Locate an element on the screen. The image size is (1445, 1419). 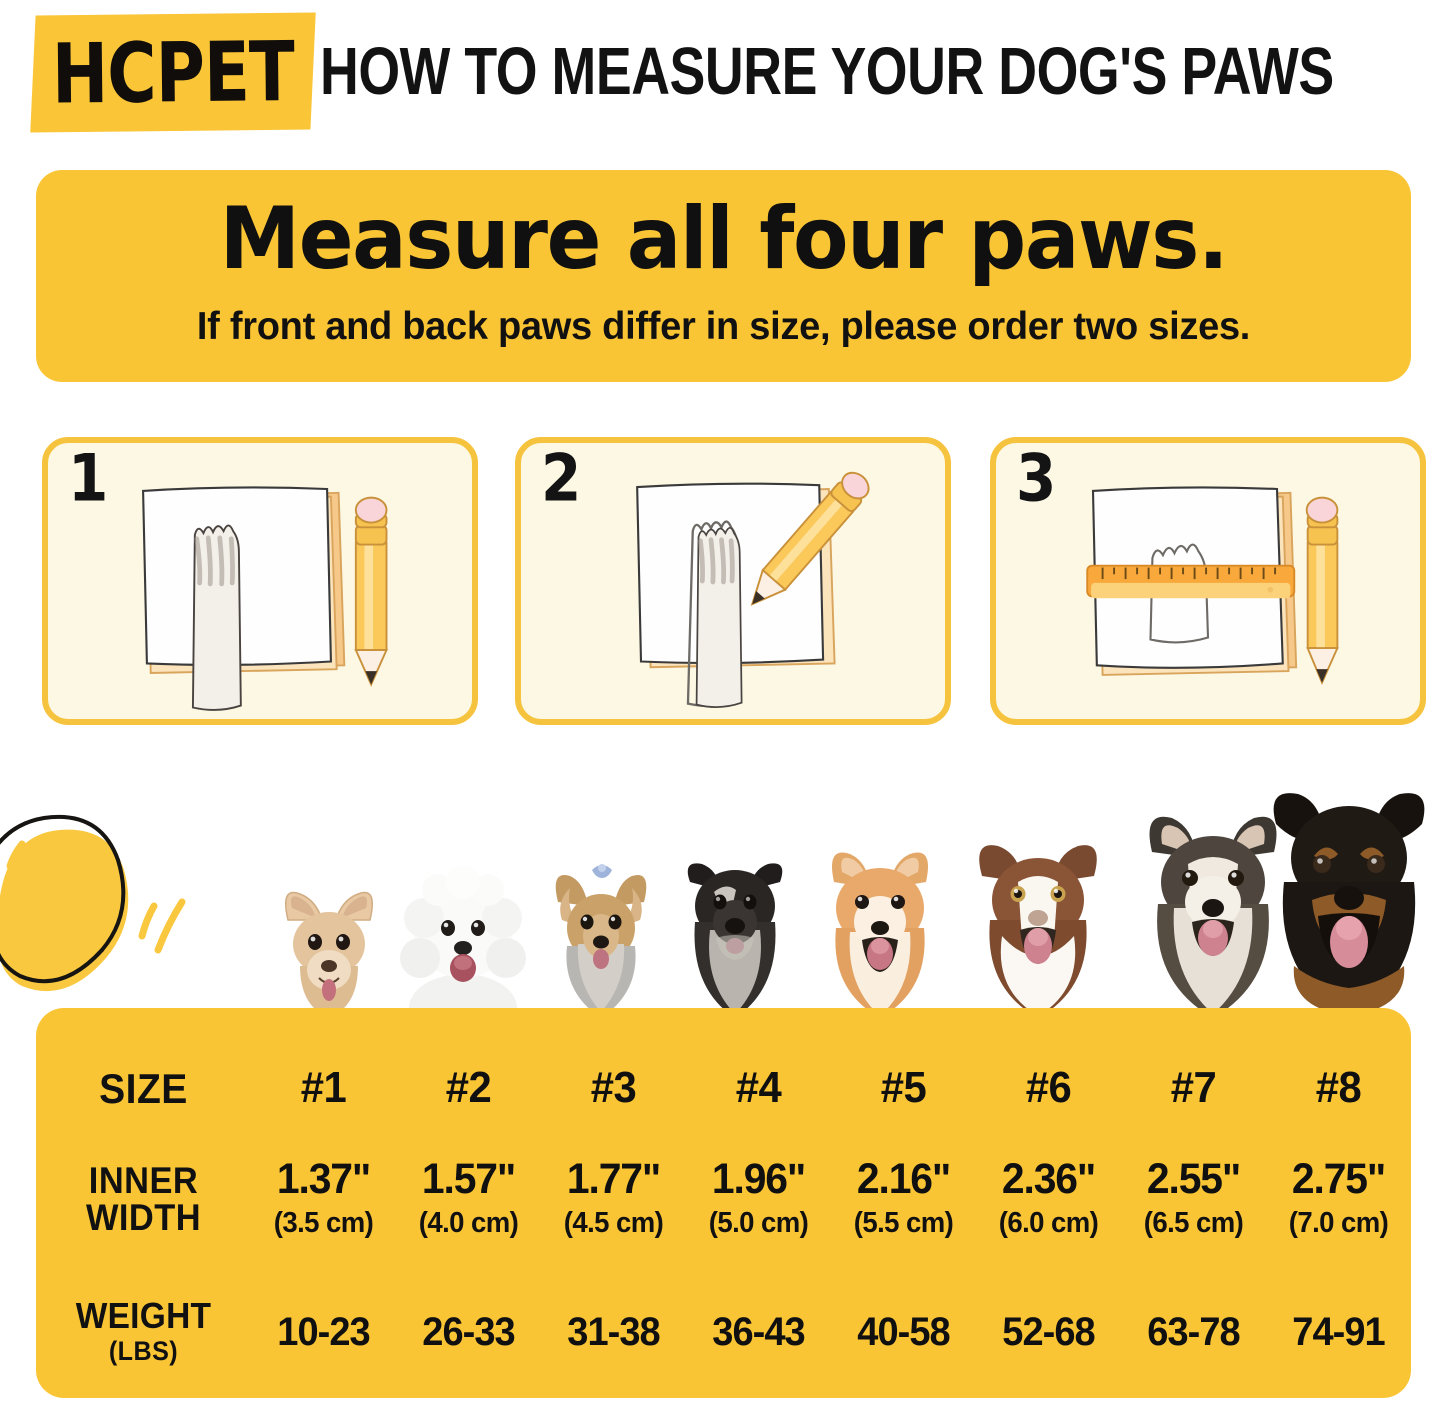
table-cell: 26-33 is located at coordinates (468, 1344).